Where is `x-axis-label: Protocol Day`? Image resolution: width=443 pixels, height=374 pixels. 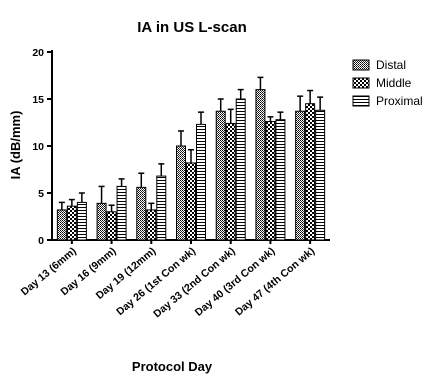
x-axis-label: Protocol Day is located at coordinates (172, 366).